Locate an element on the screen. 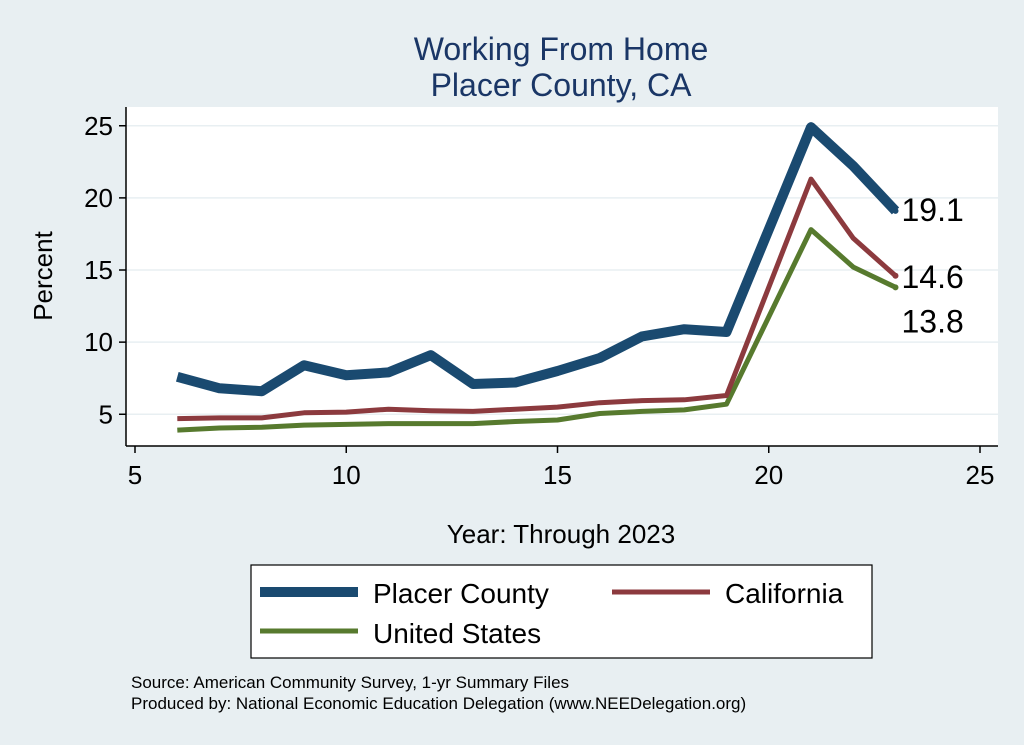  end-marker-united-states is located at coordinates (895, 287).